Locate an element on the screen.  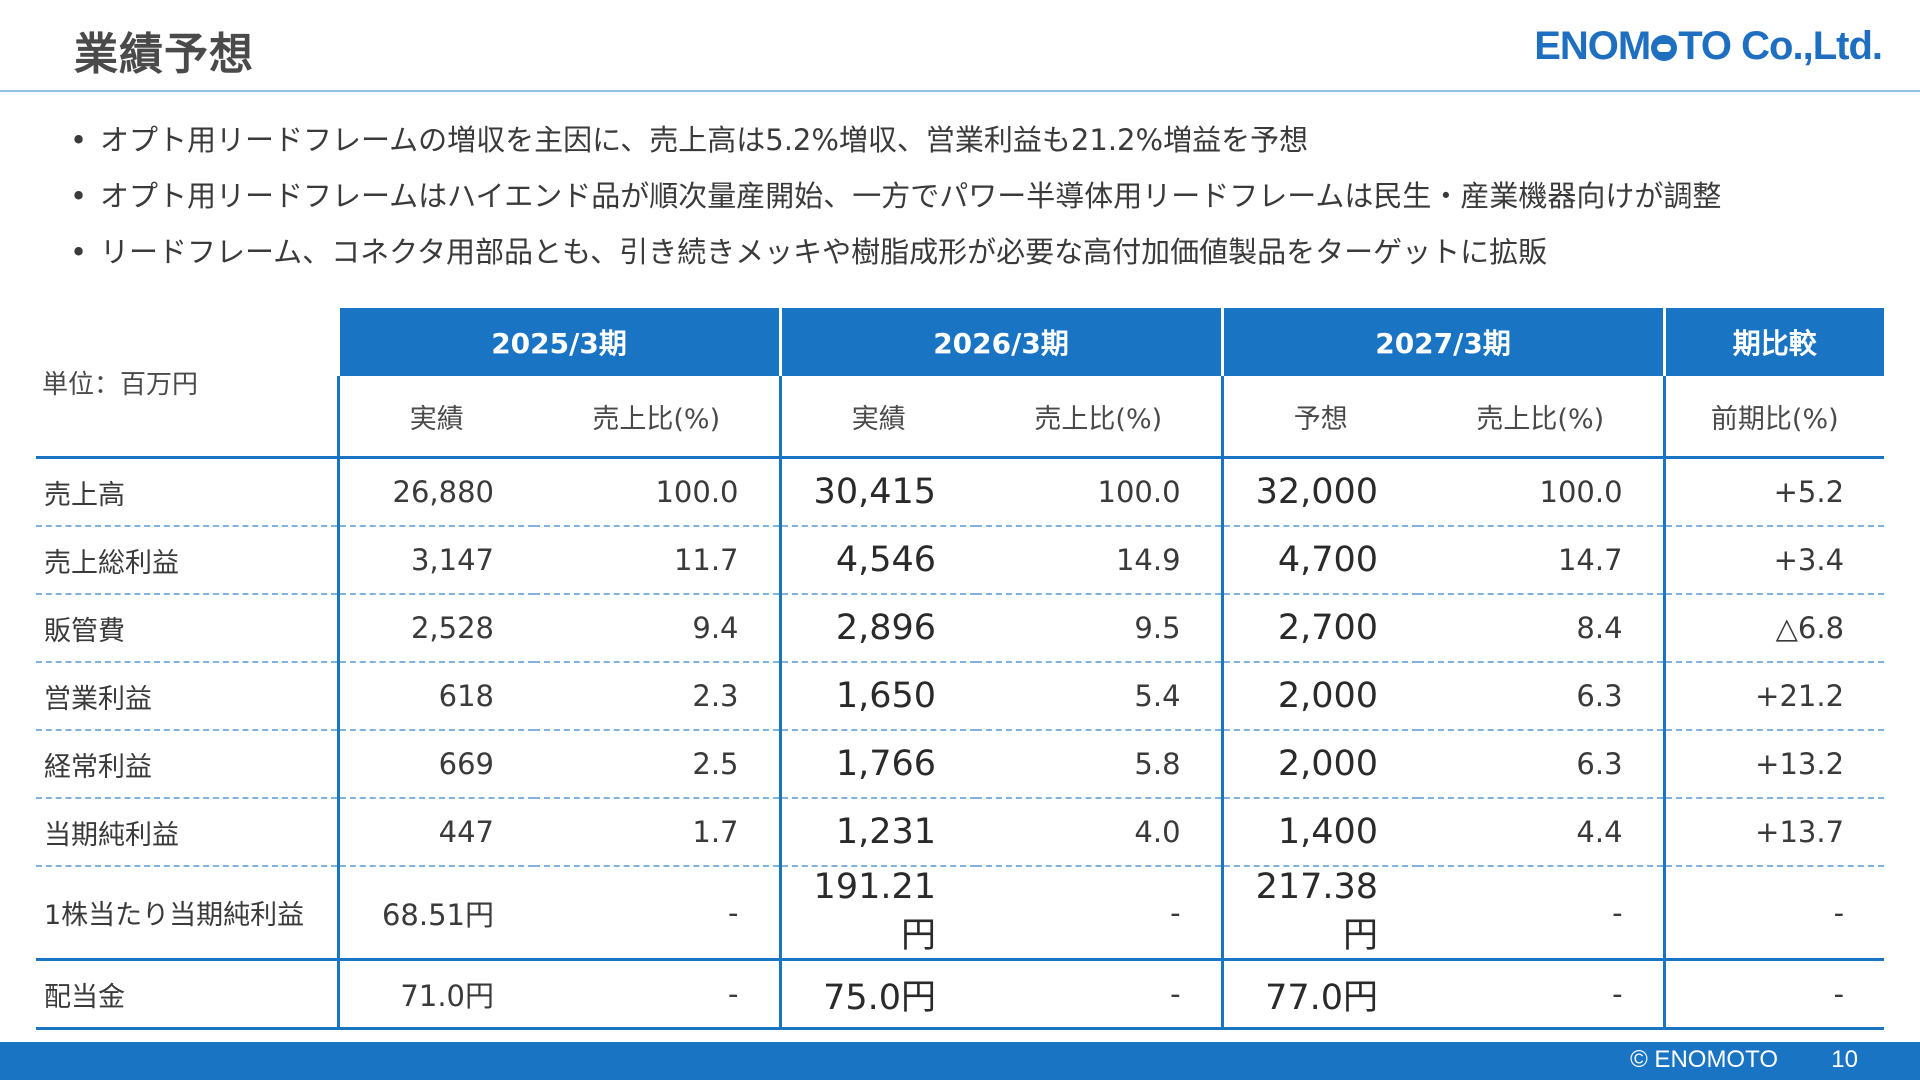
row-label: 1株当たり当期純利益 is located at coordinates (187, 913).